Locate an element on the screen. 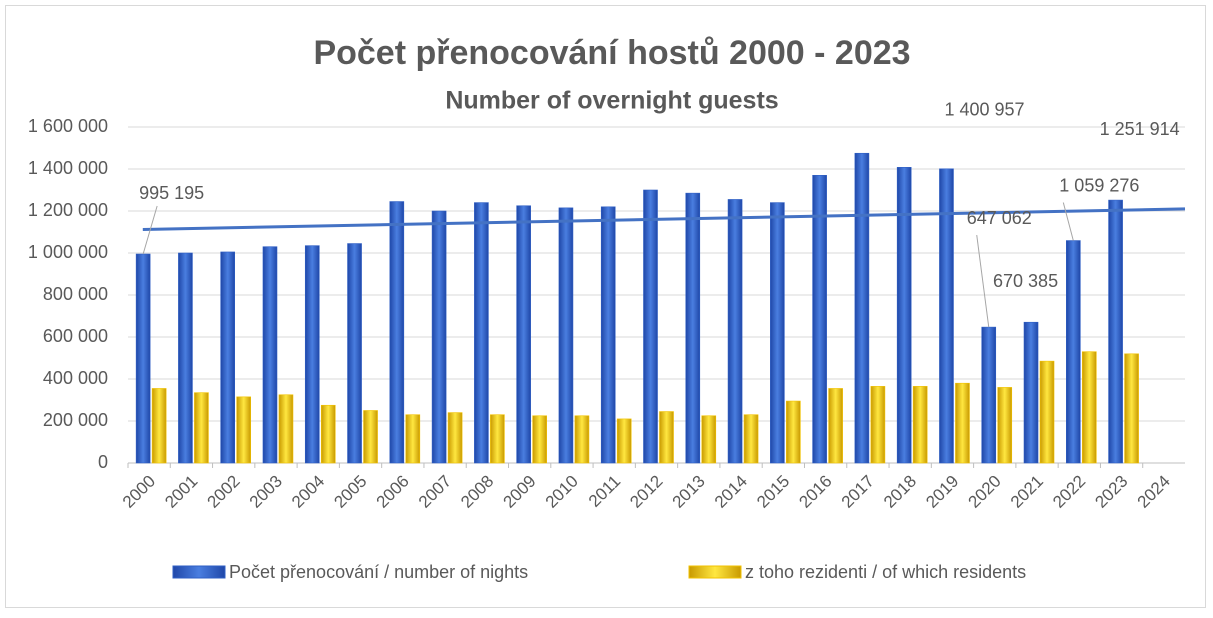 The image size is (1213, 618). x-tick-label: 2019 is located at coordinates (942, 492).